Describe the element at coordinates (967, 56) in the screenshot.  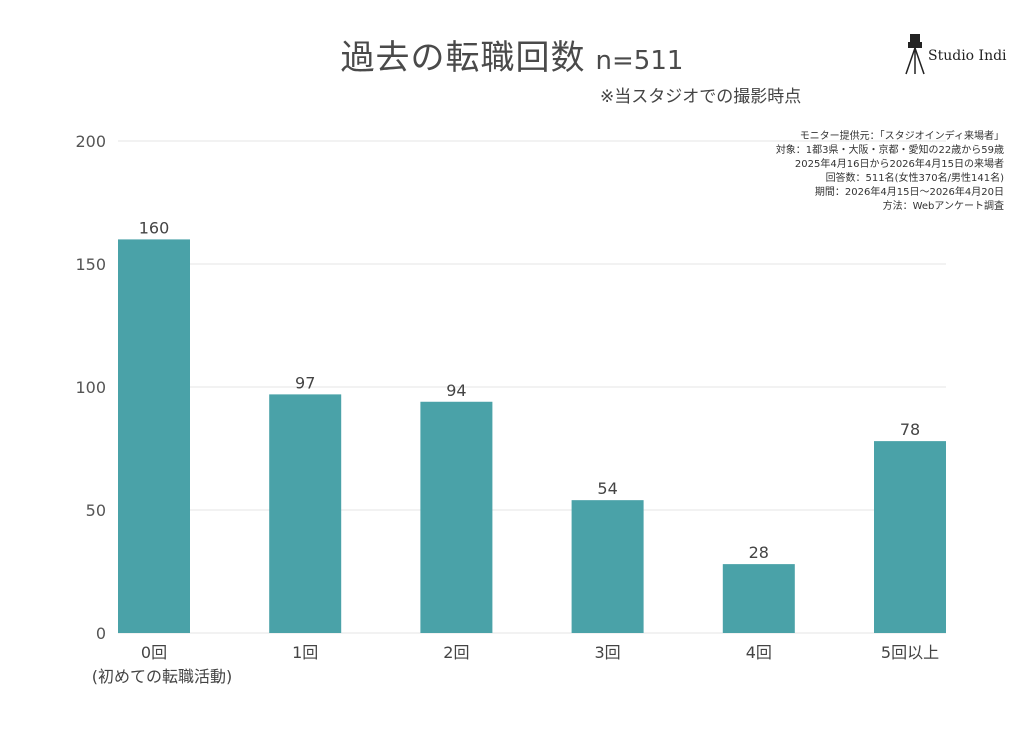
I see `logo-text: Studio Indi` at that location.